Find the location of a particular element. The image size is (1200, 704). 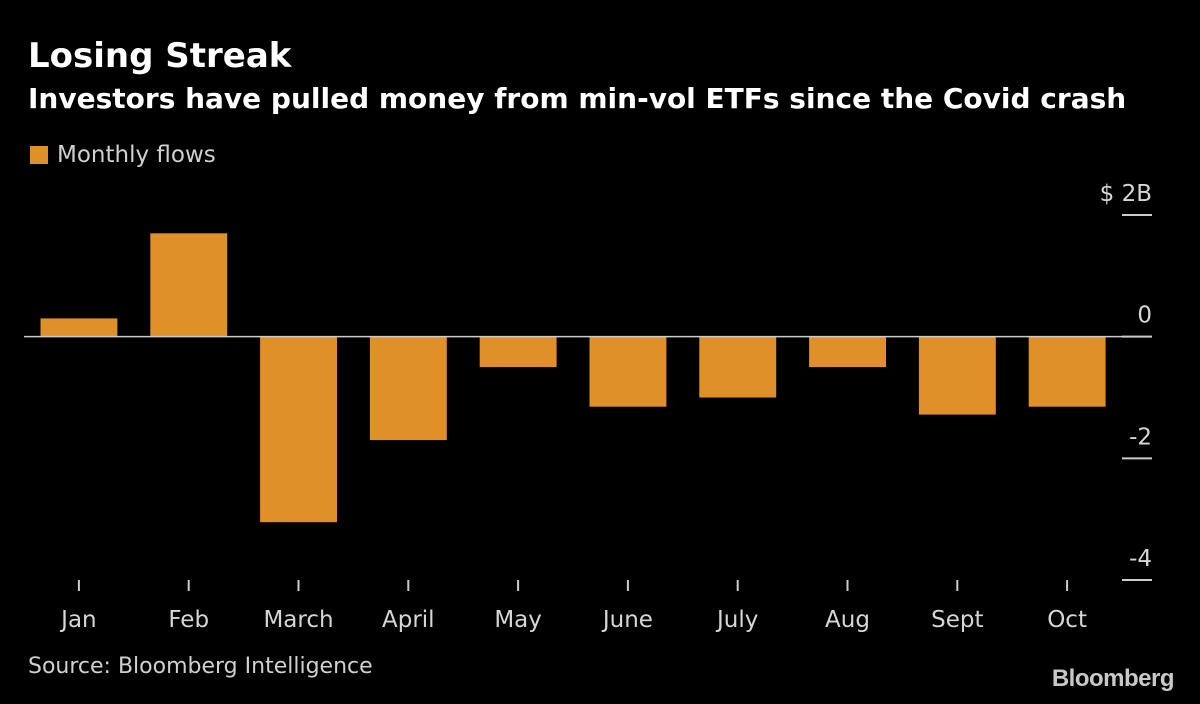

bar-april is located at coordinates (408, 388).